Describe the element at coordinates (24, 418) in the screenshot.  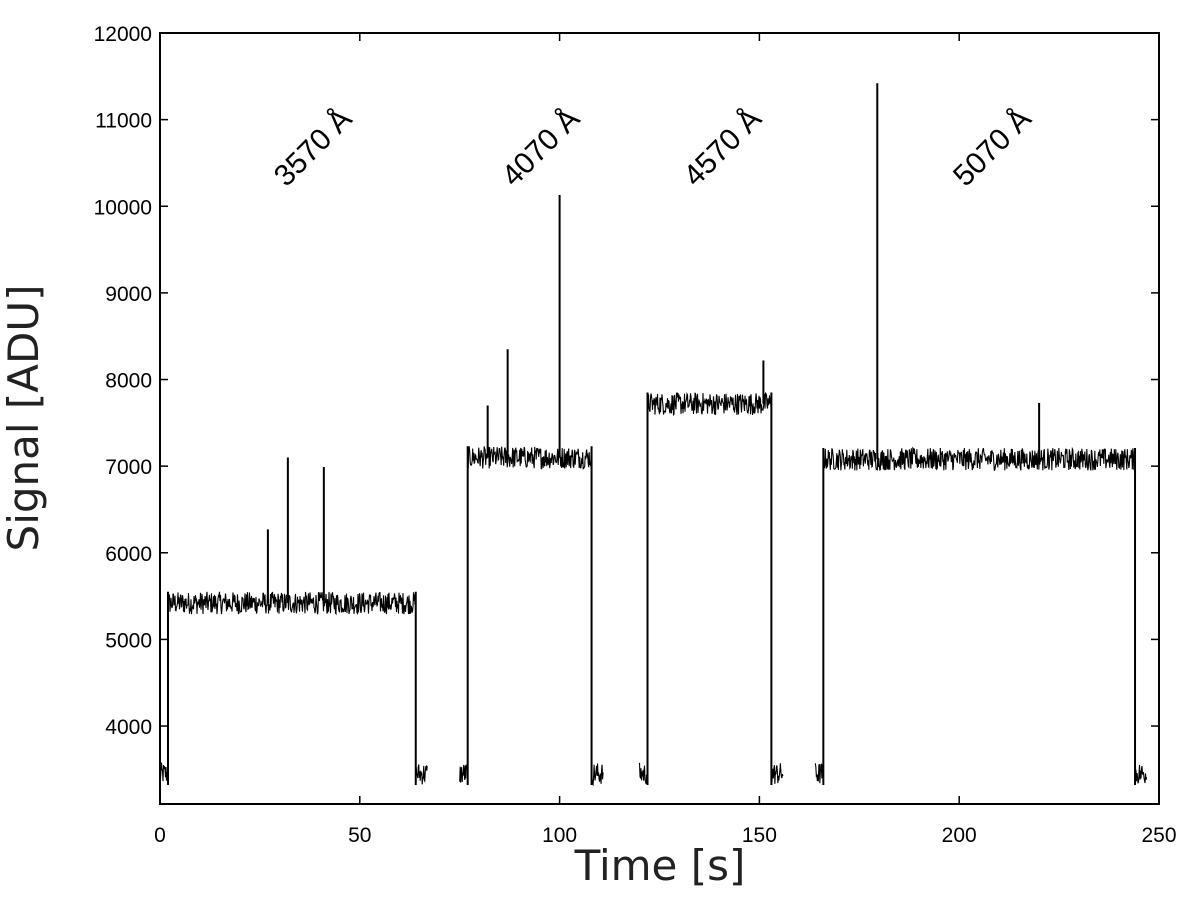
I see `y-axis-title: Signal [ADU]` at that location.